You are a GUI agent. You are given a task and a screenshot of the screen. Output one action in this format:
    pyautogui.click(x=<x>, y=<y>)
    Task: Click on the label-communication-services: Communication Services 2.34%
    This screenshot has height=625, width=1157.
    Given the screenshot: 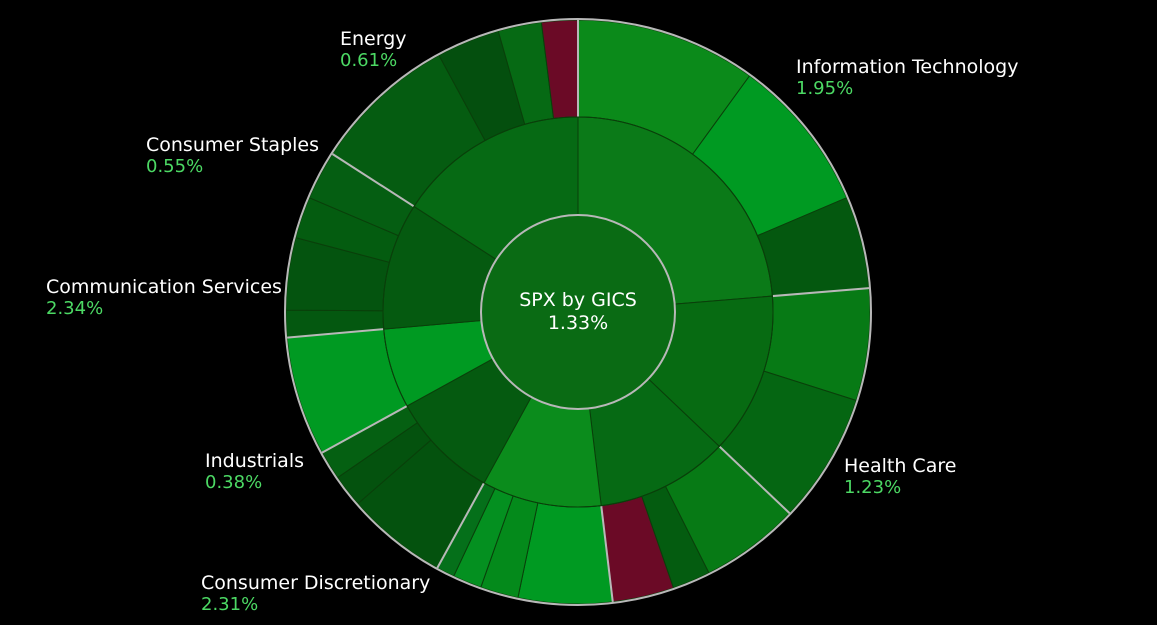 What is the action you would take?
    pyautogui.click(x=164, y=298)
    